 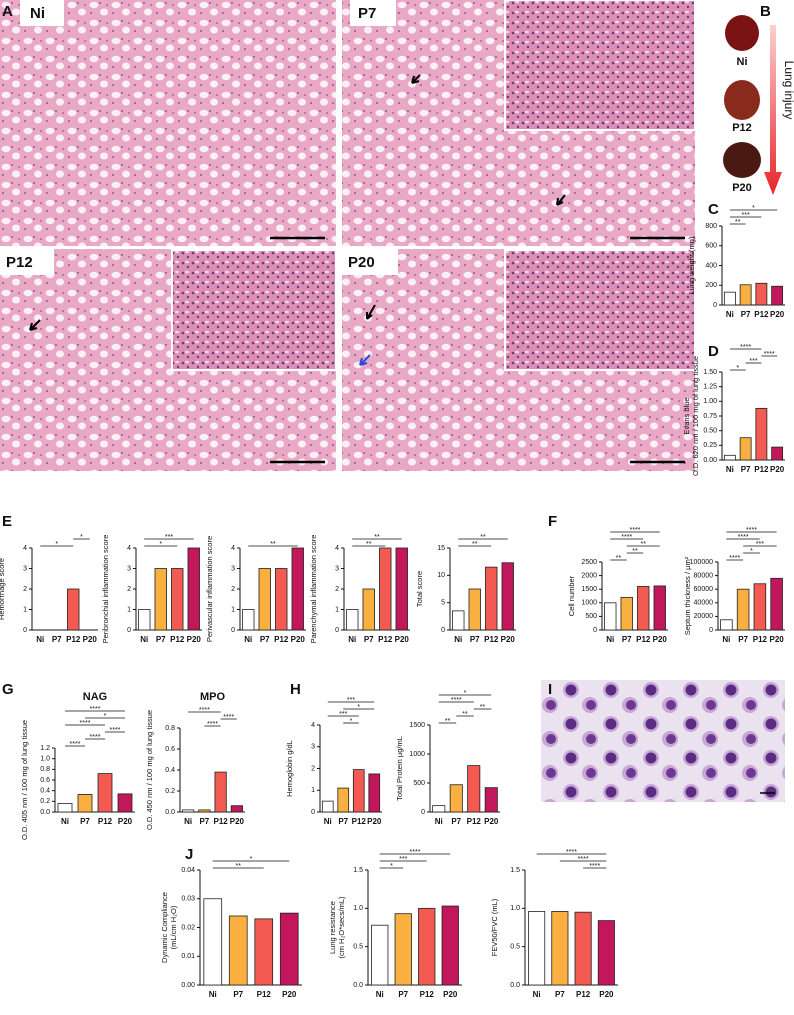 I want to click on y-tick-label: 0.04, so click(x=188, y=870).